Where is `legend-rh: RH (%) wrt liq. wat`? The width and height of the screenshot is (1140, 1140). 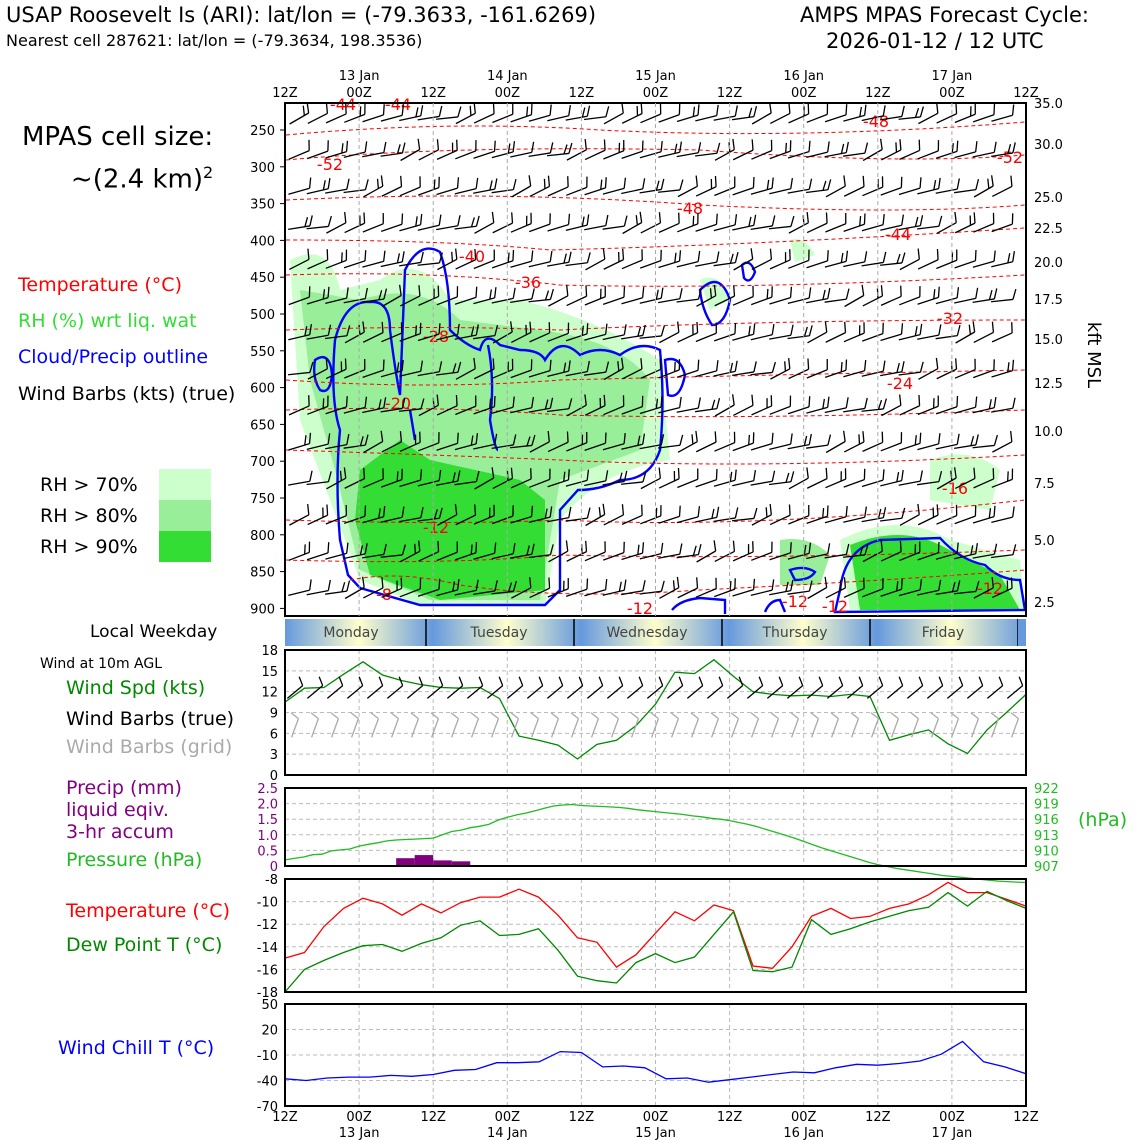 legend-rh: RH (%) wrt liq. wat is located at coordinates (107, 321).